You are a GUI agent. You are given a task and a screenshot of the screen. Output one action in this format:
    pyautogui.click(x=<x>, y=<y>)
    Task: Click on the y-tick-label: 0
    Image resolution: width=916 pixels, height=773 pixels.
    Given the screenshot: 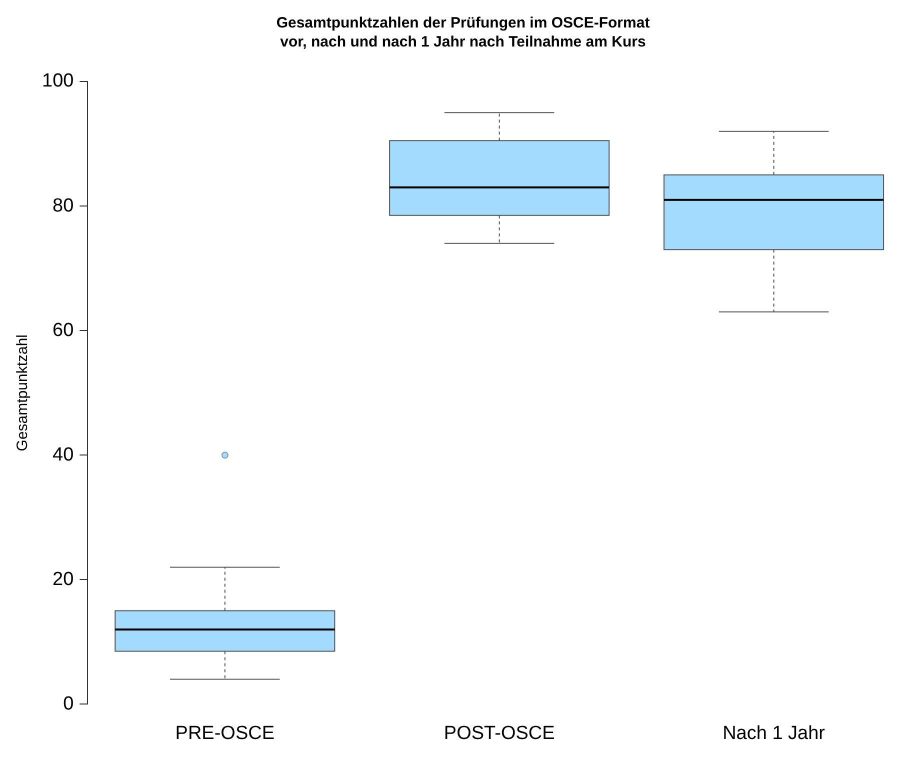 What is the action you would take?
    pyautogui.click(x=68, y=703)
    